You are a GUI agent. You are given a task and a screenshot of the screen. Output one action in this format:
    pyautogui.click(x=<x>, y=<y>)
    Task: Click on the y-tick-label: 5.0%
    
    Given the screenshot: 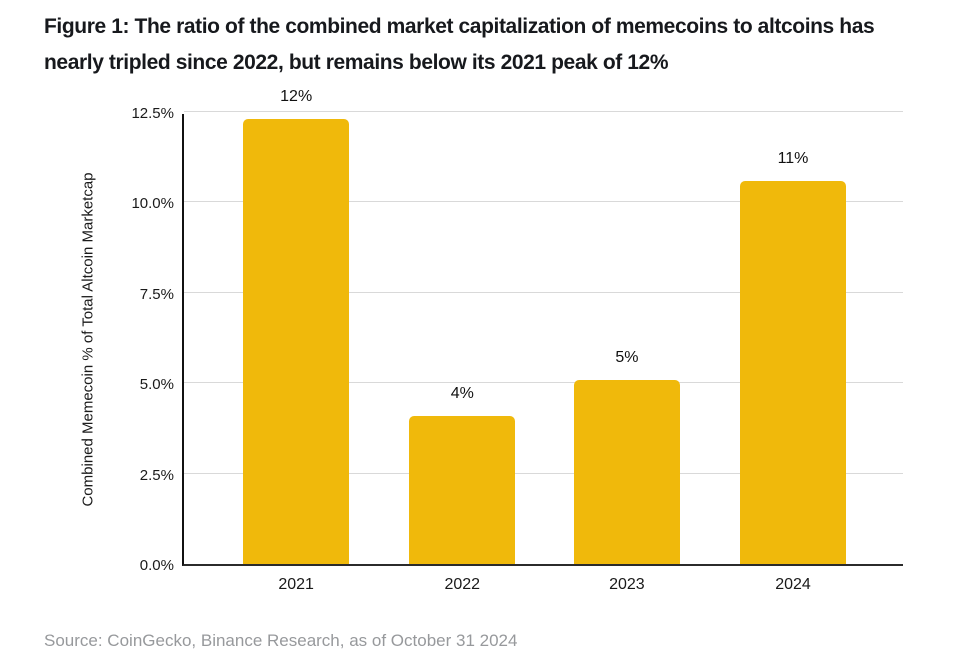 What is the action you would take?
    pyautogui.click(x=156, y=385)
    